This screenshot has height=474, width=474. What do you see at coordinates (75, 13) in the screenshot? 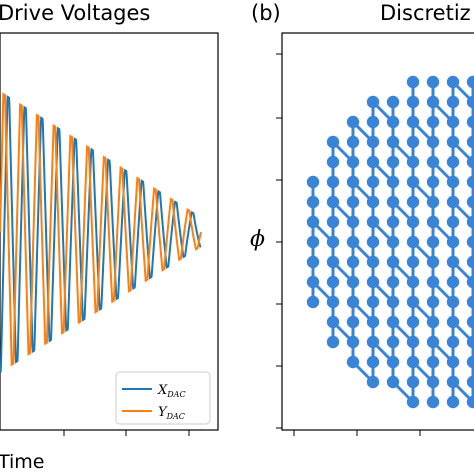
I see `left-panel-title: Drive Voltages` at bounding box center [75, 13].